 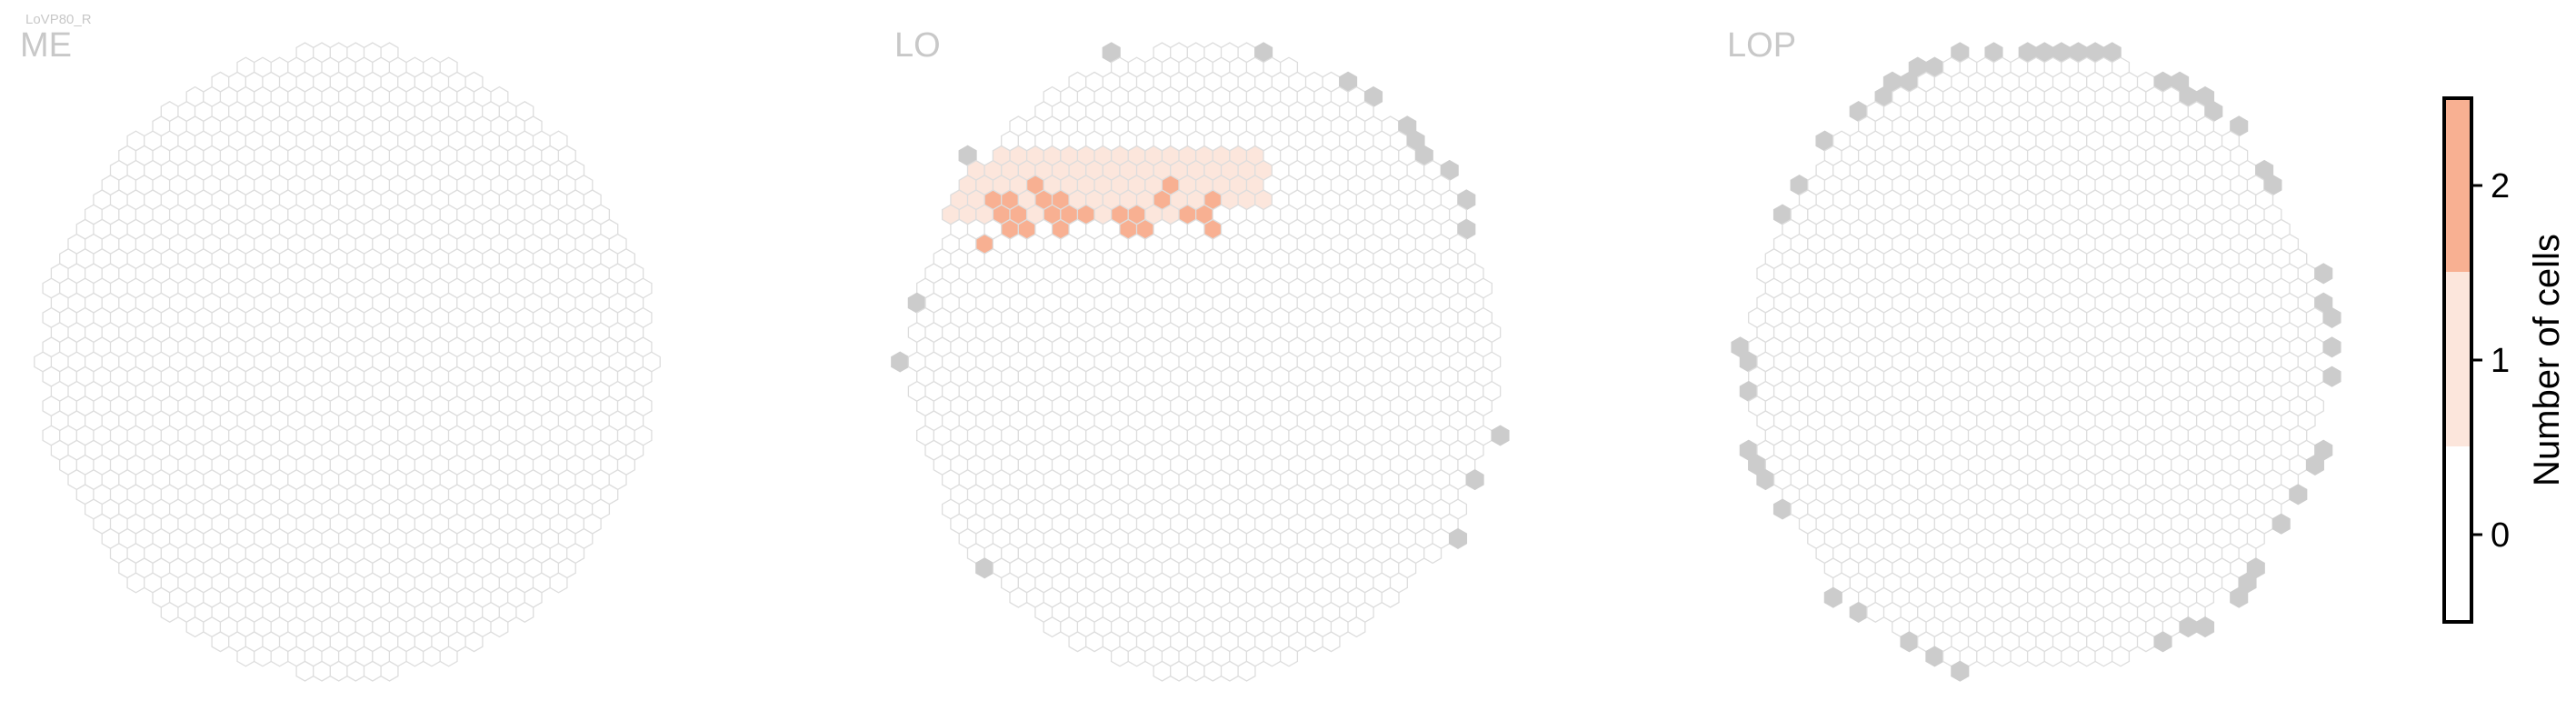 What do you see at coordinates (1761, 45) in the screenshot?
I see `panel-title-lop: LOP` at bounding box center [1761, 45].